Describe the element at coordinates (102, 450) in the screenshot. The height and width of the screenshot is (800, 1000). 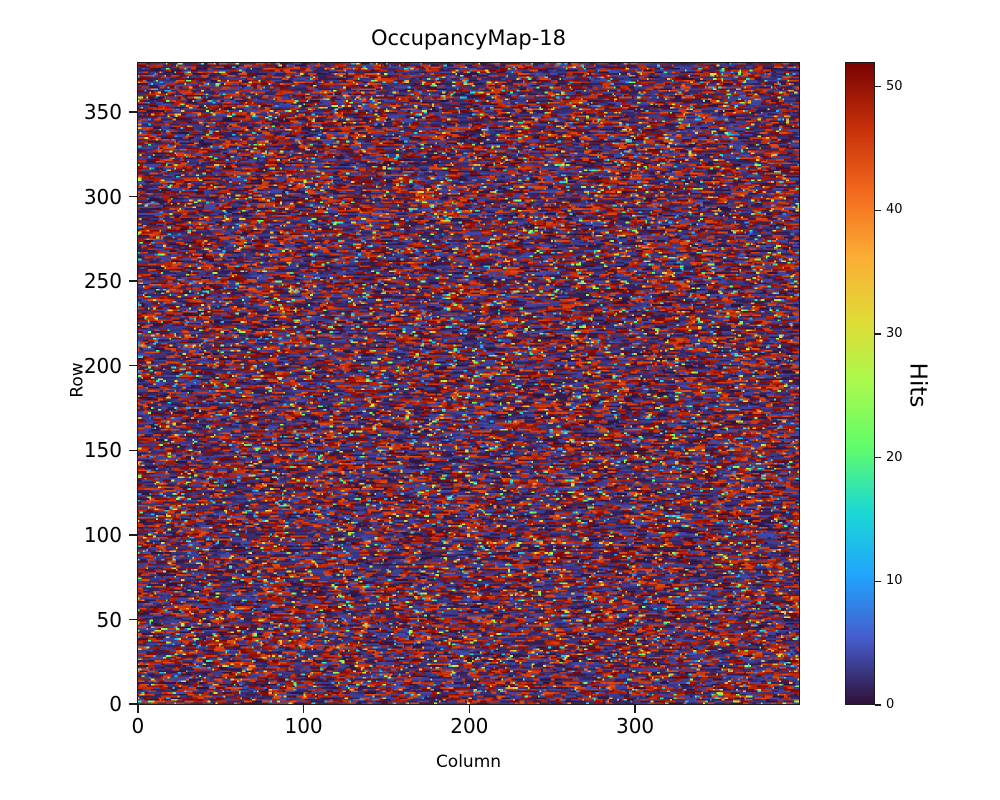
I see `y-tick-label: 150` at that location.